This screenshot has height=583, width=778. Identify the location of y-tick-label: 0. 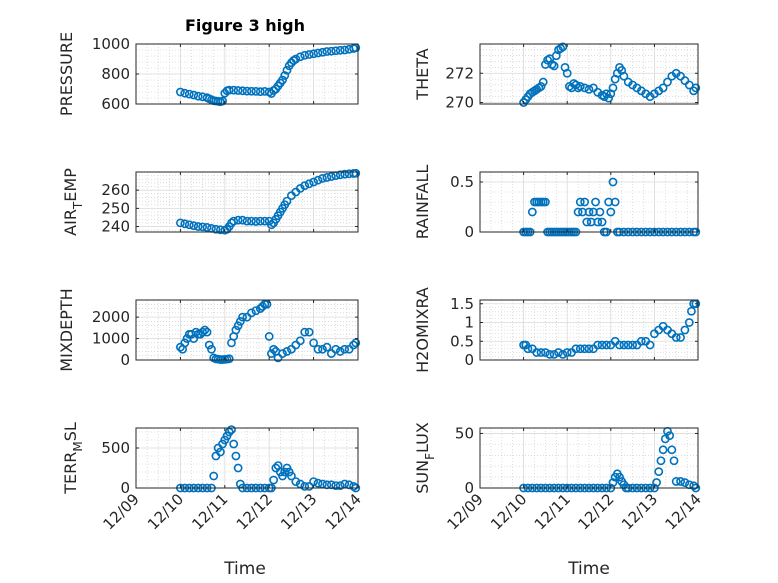
(469, 488).